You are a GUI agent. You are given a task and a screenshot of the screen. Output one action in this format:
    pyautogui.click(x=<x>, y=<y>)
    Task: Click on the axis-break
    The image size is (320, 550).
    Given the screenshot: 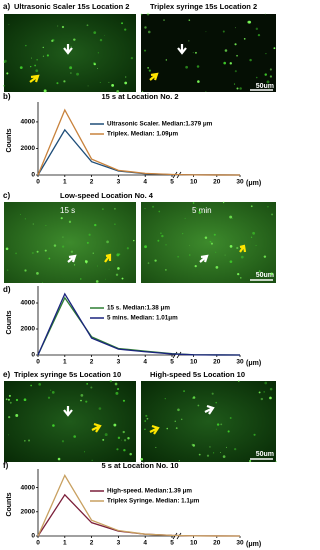 What is the action you would take?
    pyautogui.click(x=177, y=355)
    